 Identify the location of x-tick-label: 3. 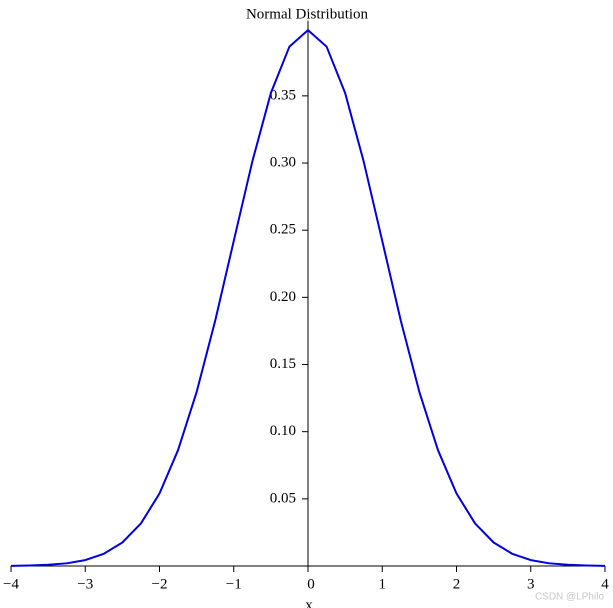
(531, 584).